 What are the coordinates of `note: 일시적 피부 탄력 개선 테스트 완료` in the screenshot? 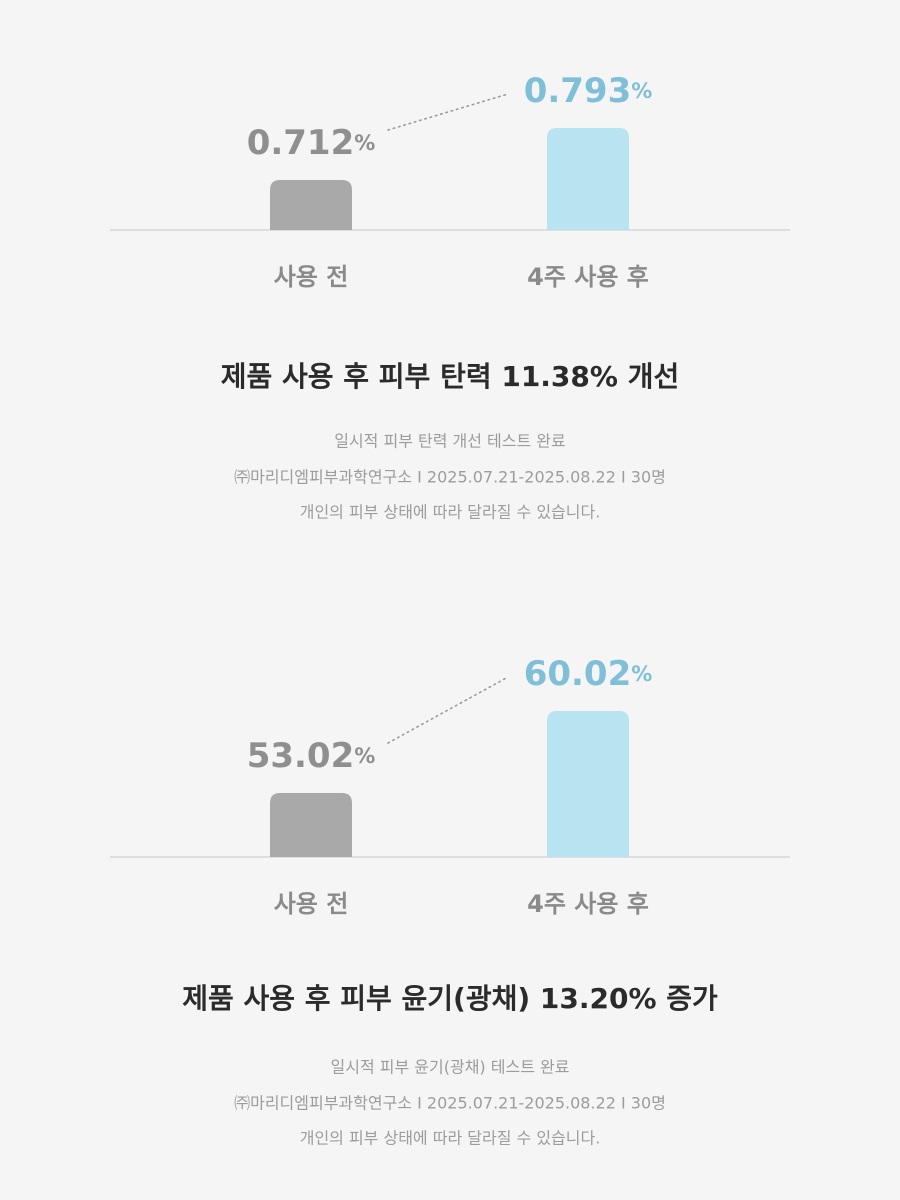 It's located at (450, 441).